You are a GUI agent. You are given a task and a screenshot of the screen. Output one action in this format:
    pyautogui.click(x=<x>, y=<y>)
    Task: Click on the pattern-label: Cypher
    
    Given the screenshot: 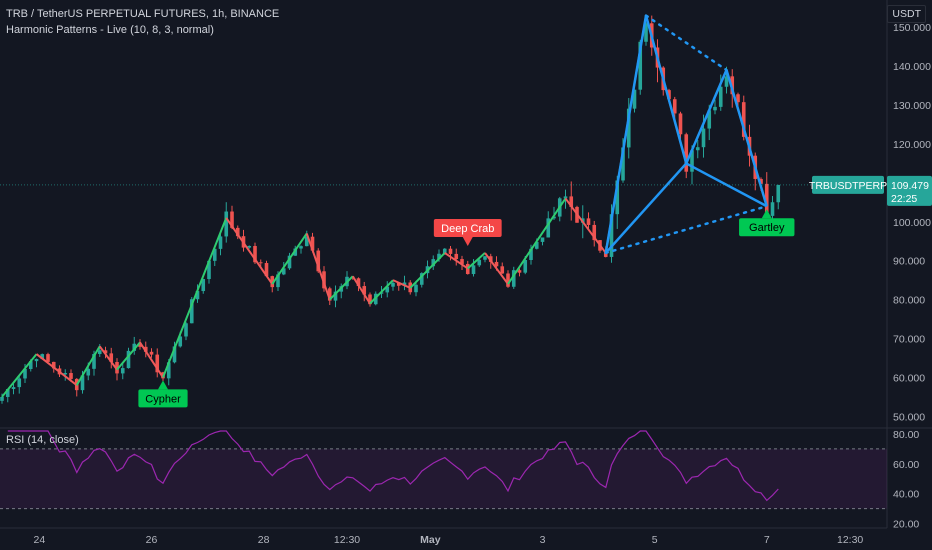 What is the action you would take?
    pyautogui.click(x=163, y=394)
    